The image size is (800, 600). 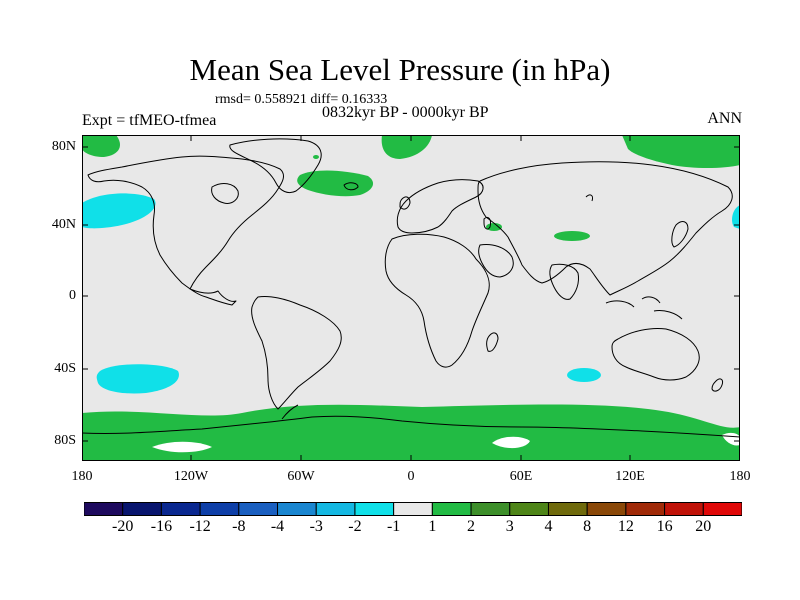 I want to click on uk-coast, so click(x=405, y=203).